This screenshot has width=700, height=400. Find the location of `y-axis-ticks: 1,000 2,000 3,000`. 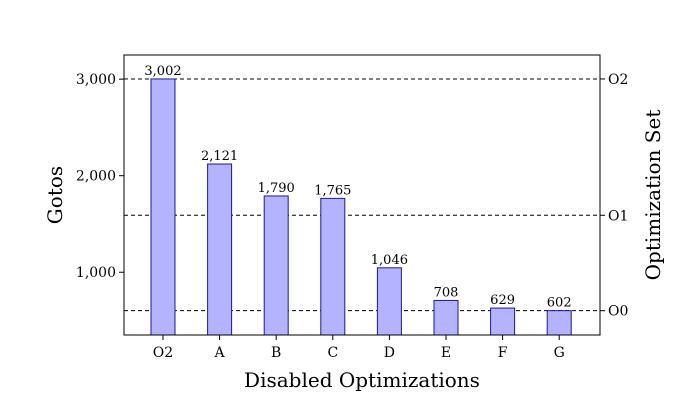

y-axis-ticks: 1,000 2,000 3,000 is located at coordinates (100, 176).